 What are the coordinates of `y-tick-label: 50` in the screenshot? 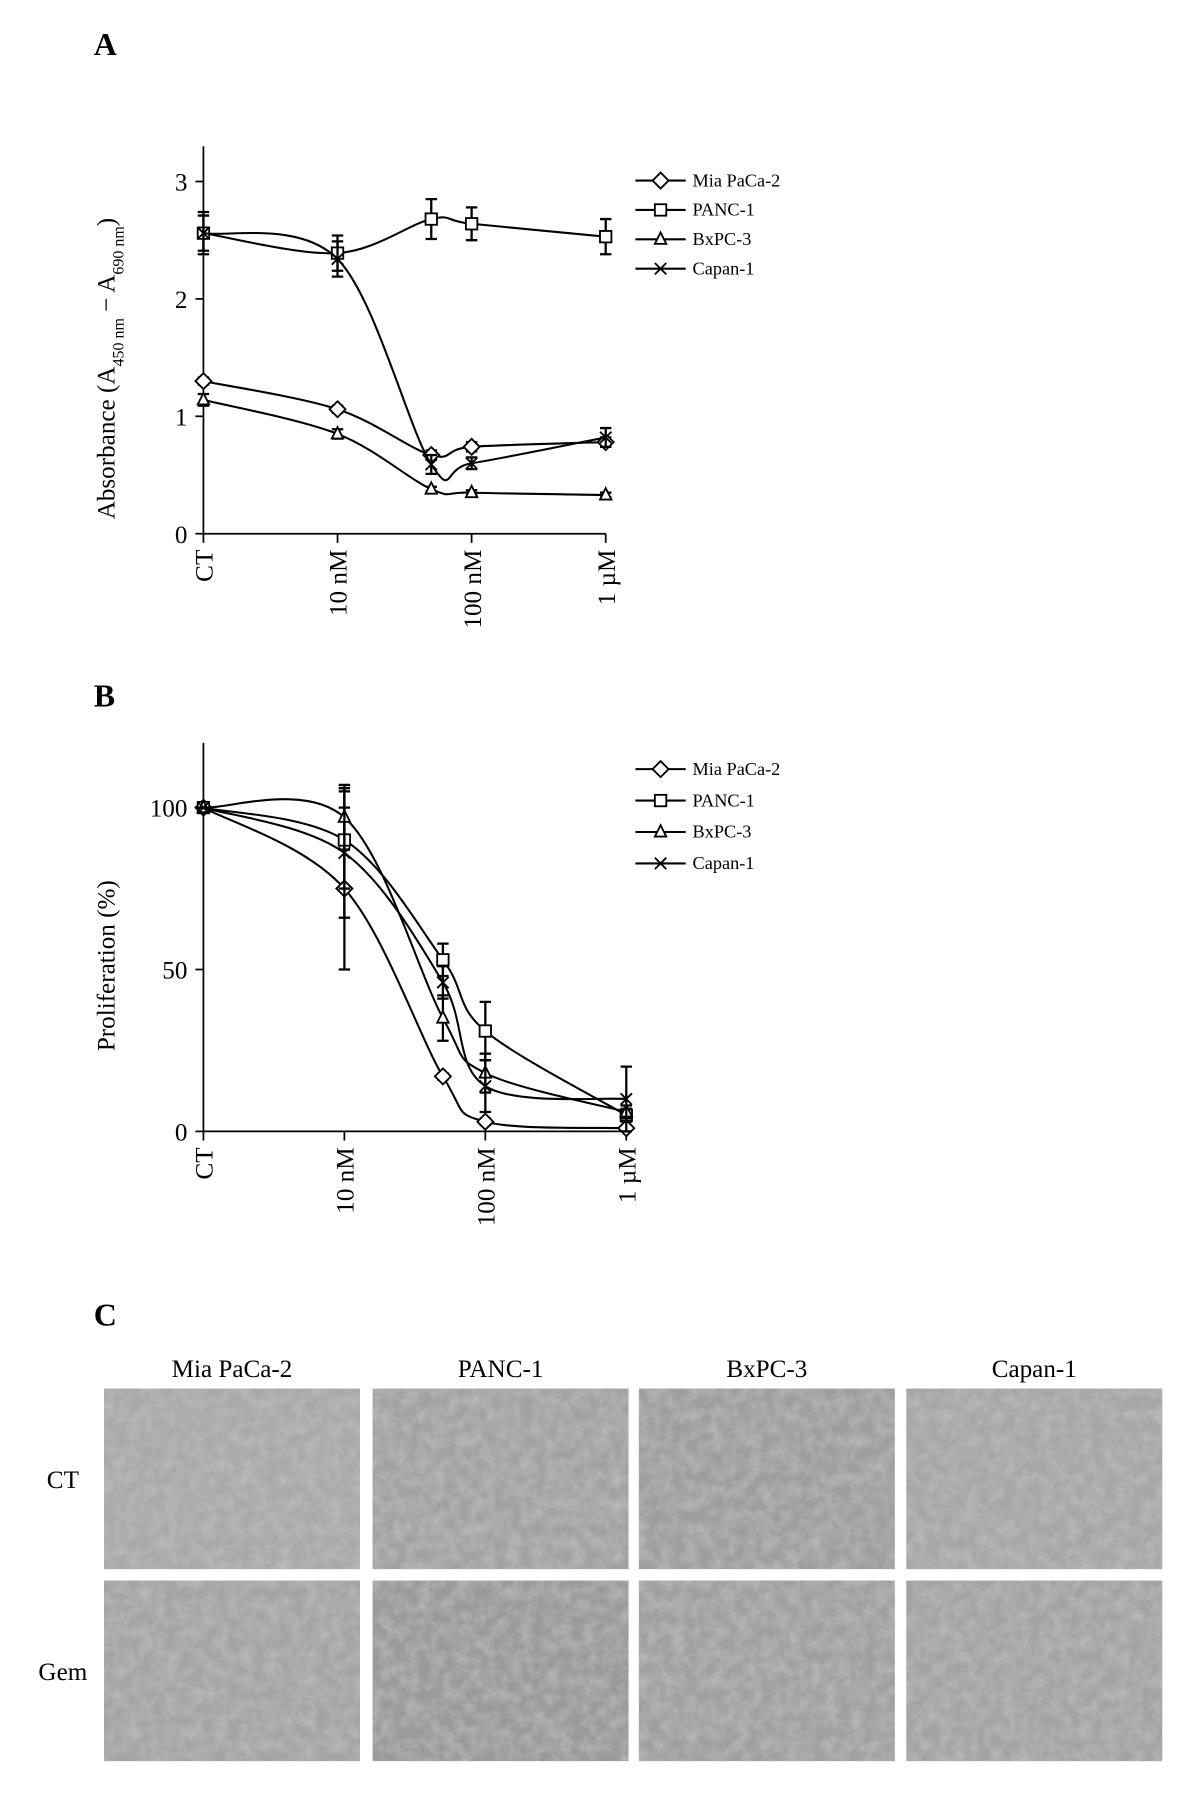 It's located at (174, 971).